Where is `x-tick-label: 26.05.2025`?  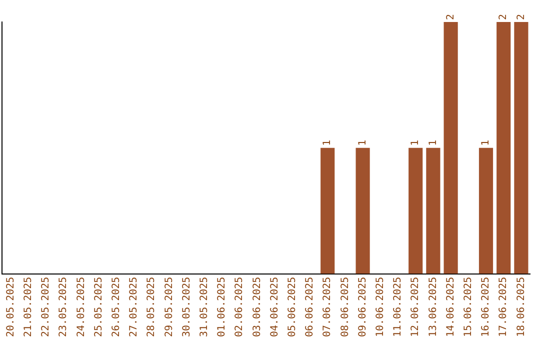 x-tick-label: 26.05.2025 is located at coordinates (116, 307).